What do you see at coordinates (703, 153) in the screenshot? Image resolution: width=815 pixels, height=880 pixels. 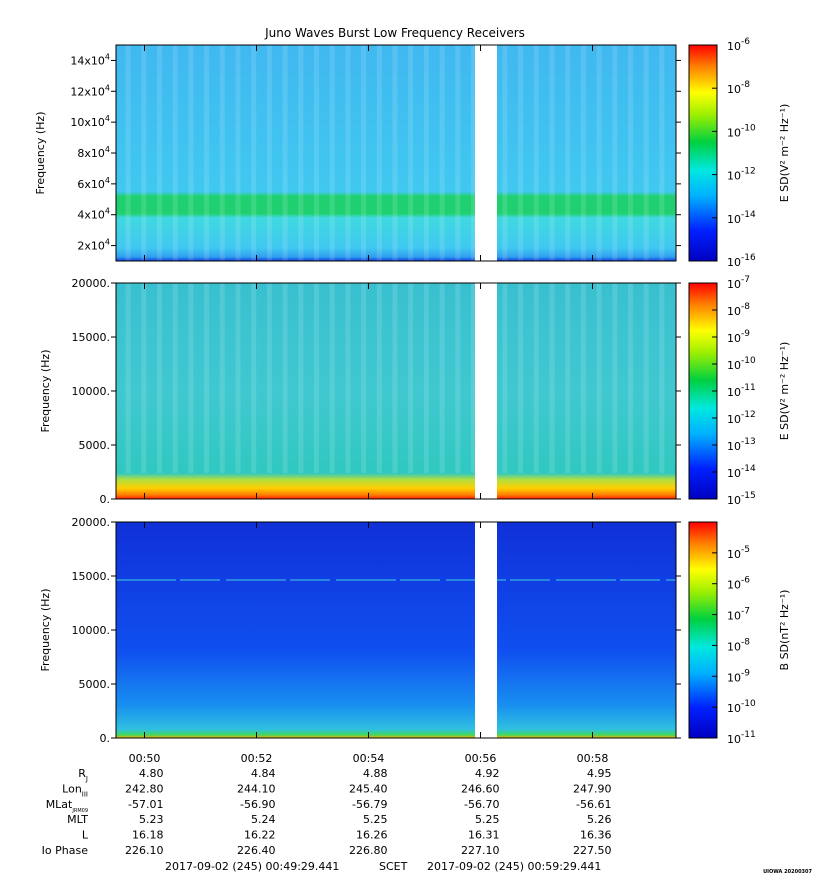 I see `panel-1-colorbar` at bounding box center [703, 153].